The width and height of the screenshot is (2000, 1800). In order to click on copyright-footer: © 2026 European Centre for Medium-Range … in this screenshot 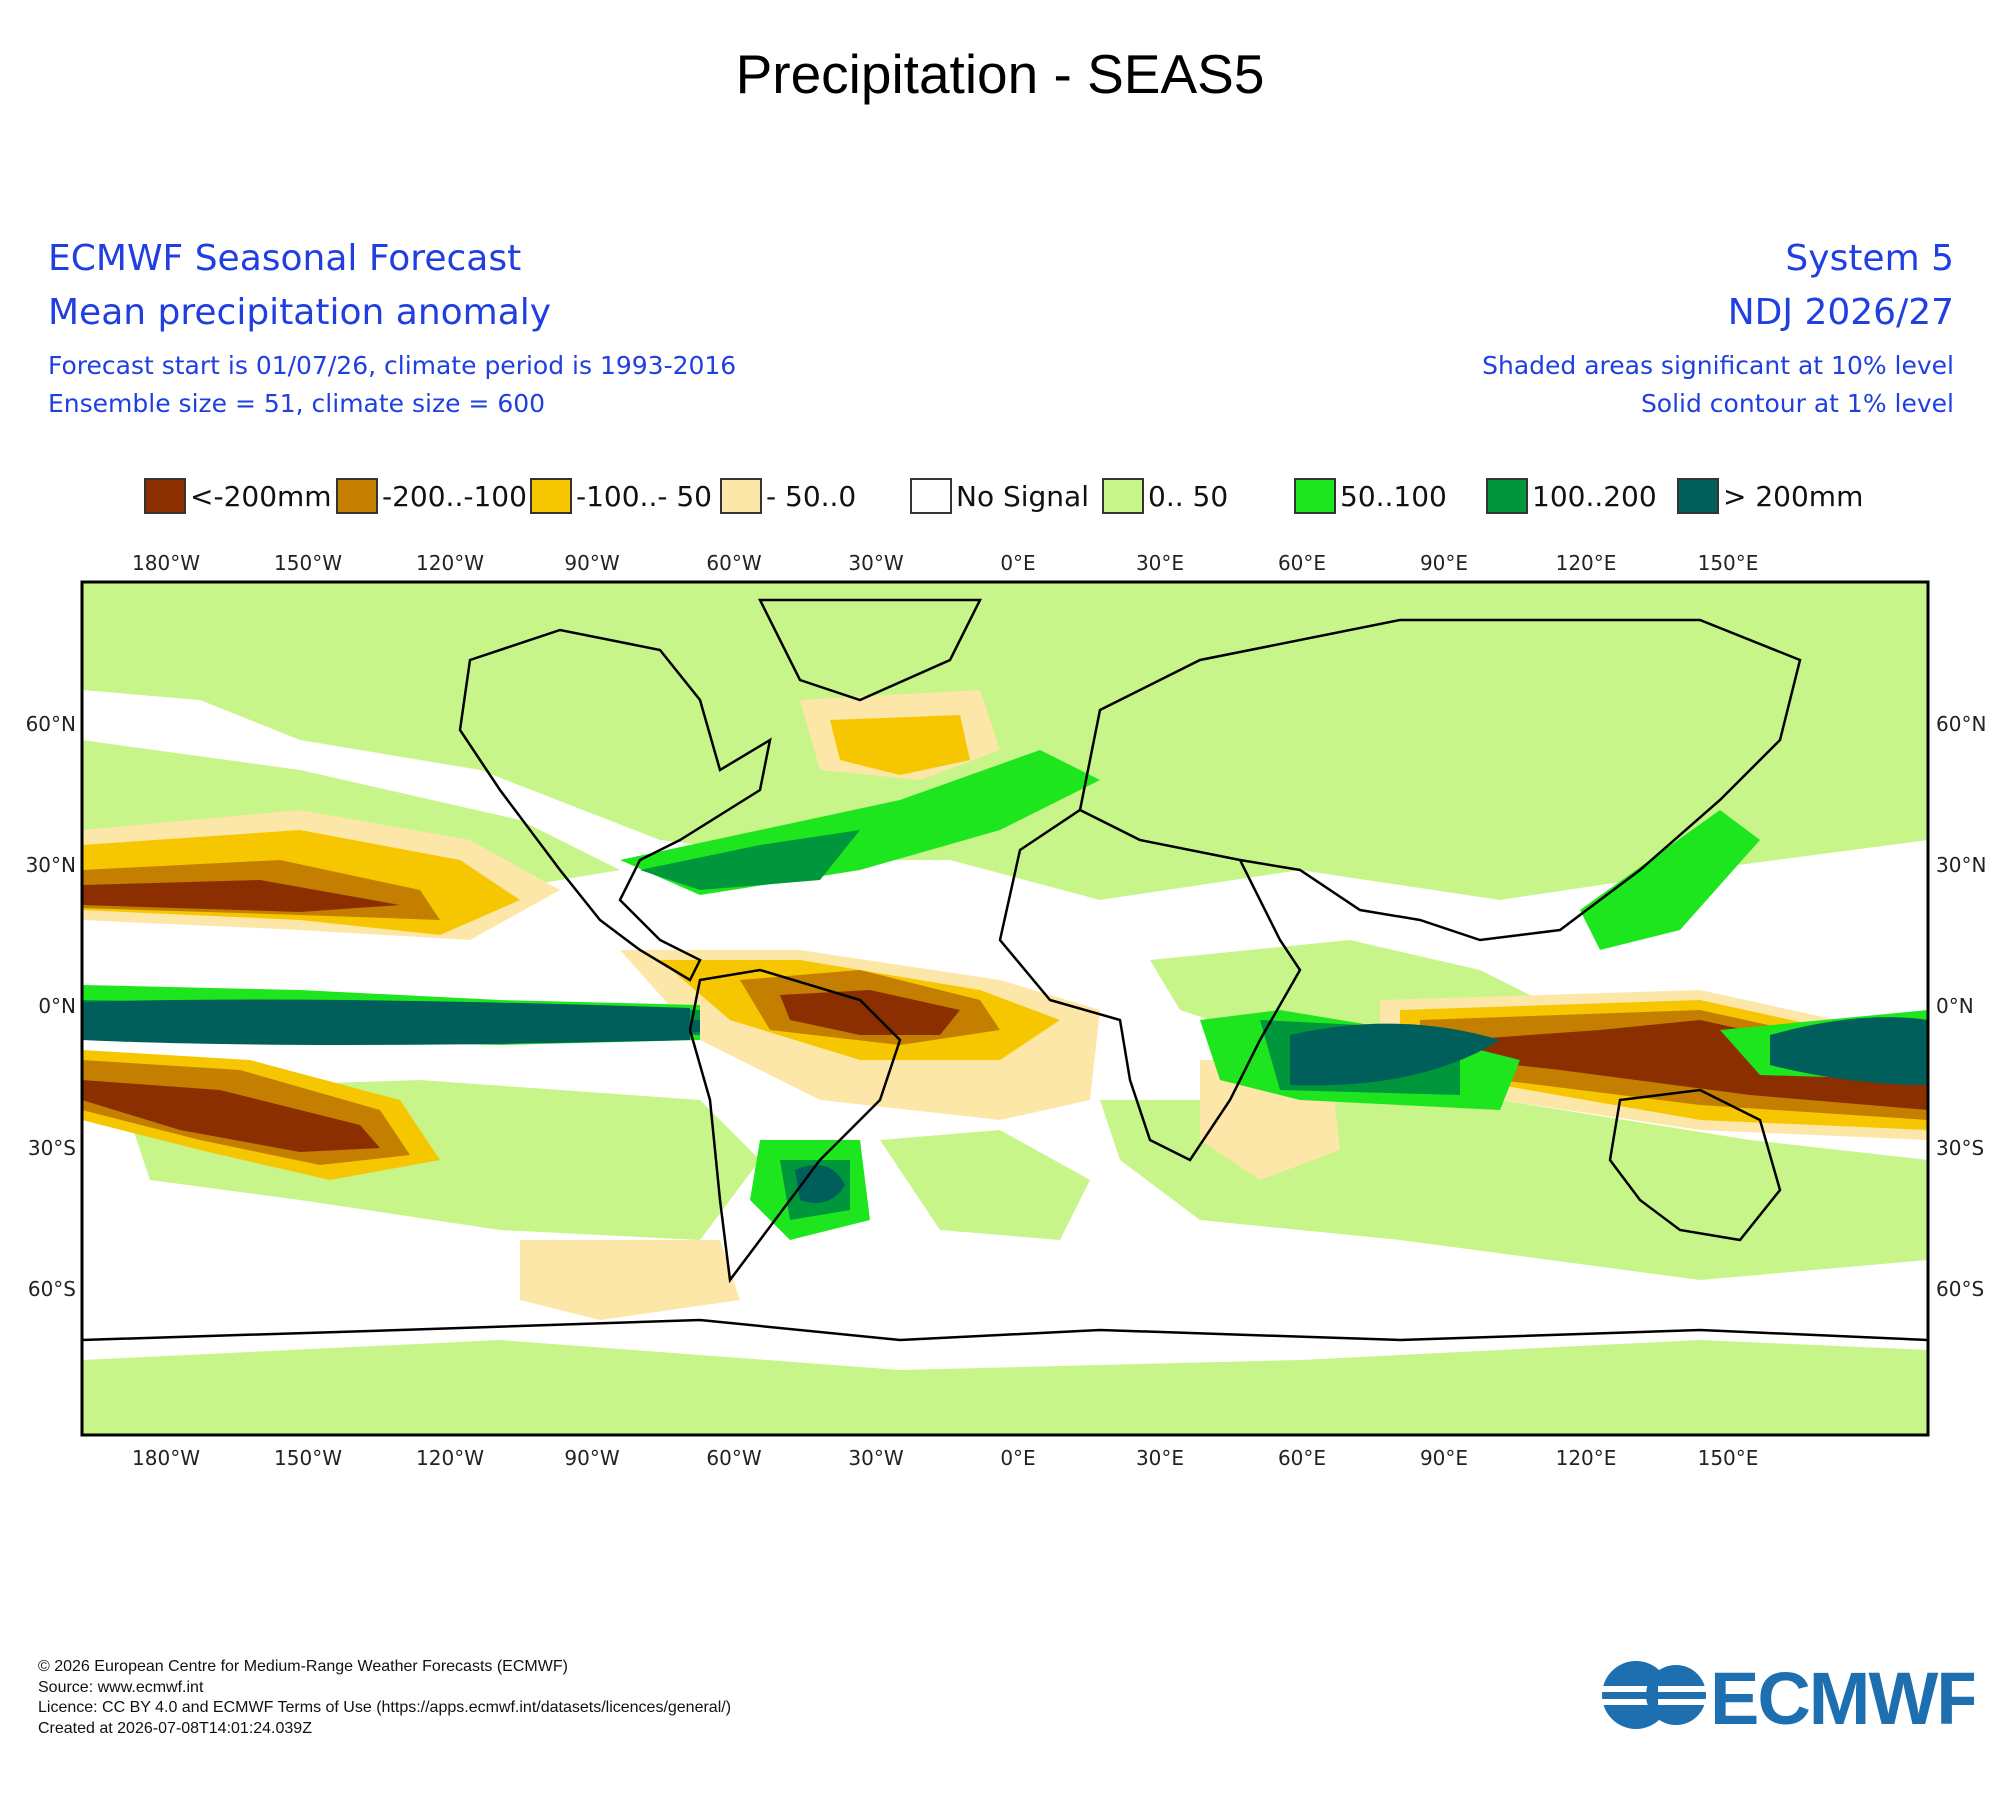, I will do `click(384, 1698)`.